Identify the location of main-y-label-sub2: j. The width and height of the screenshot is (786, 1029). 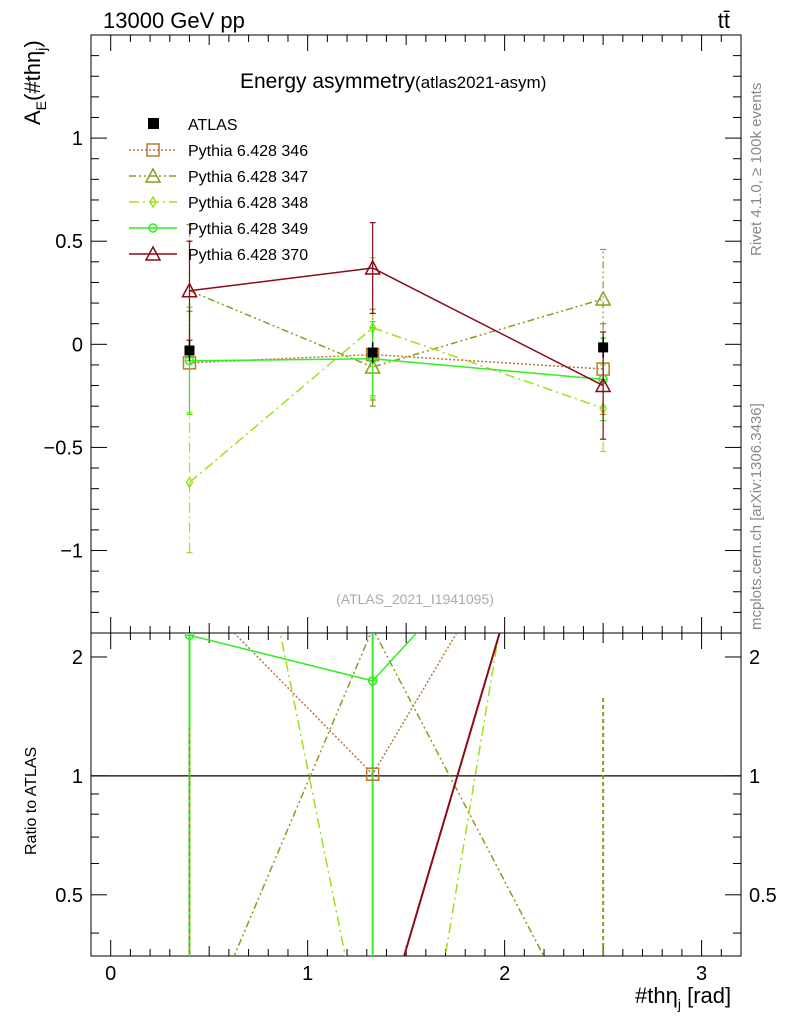
(41, 50).